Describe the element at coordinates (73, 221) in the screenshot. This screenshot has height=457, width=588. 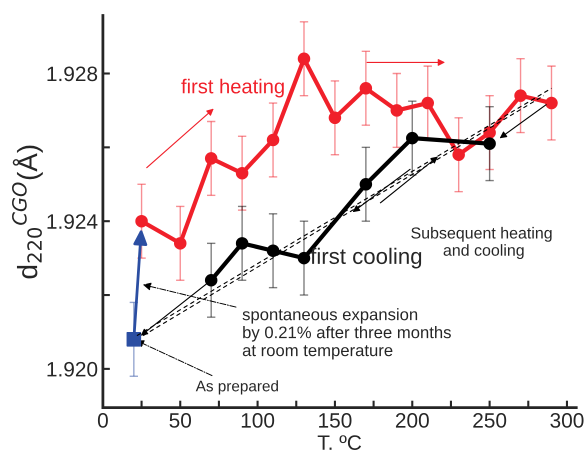
I see `y-tick-label: 1.924` at that location.